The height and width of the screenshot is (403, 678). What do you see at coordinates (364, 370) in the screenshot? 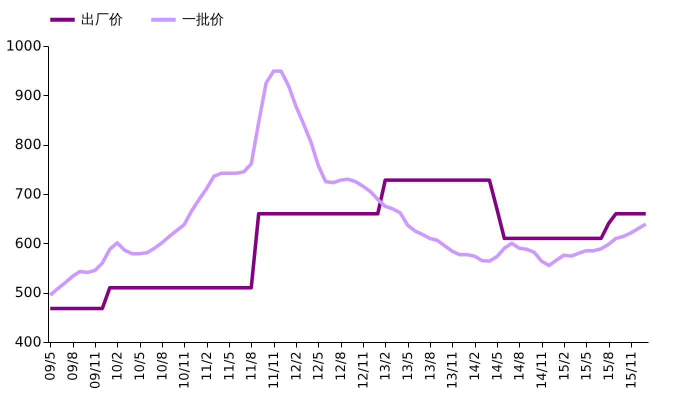
I see `x-tick-label: 12/11` at bounding box center [364, 370].